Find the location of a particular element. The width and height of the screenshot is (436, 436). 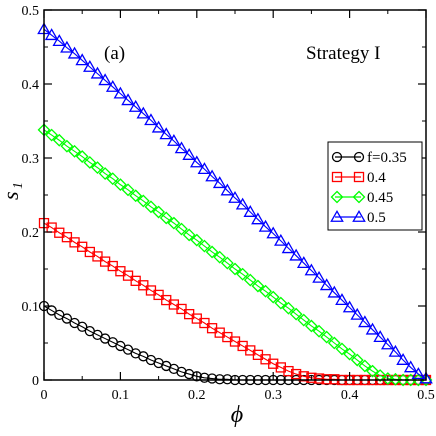

y-tick-label: 0 is located at coordinates (35, 381).